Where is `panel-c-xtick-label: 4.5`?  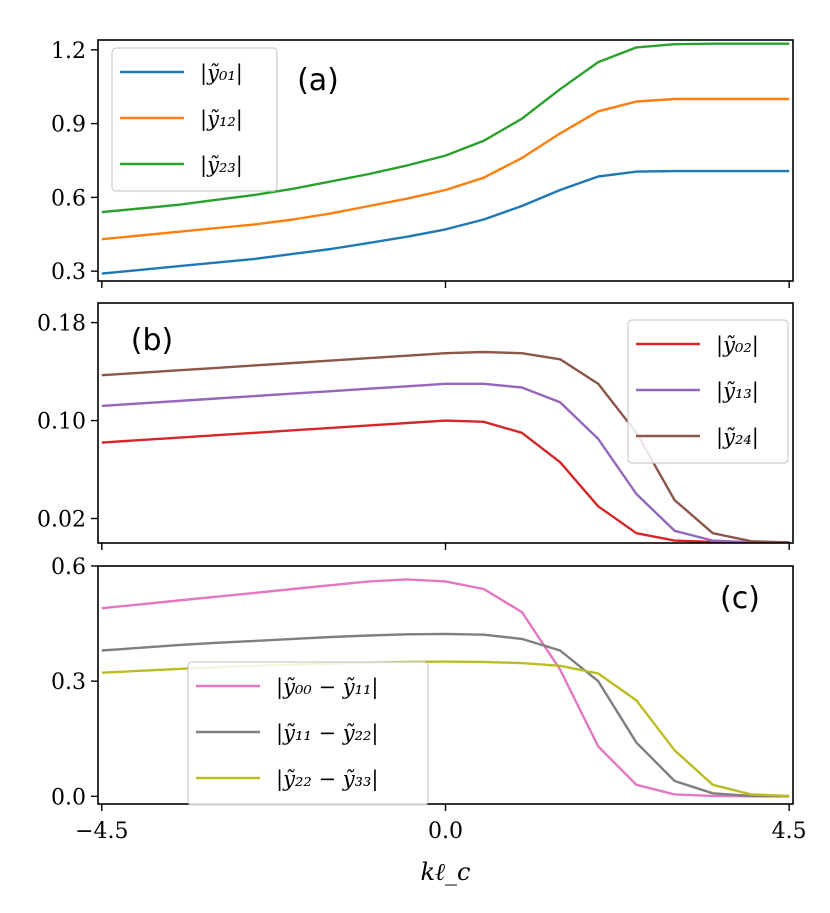
panel-c-xtick-label: 4.5 is located at coordinates (789, 831).